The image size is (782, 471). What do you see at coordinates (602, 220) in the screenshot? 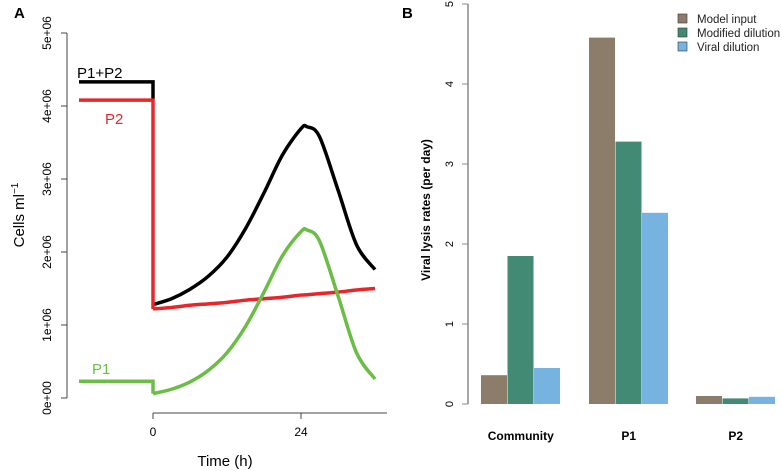
I see `bar-p1-model-input` at bounding box center [602, 220].